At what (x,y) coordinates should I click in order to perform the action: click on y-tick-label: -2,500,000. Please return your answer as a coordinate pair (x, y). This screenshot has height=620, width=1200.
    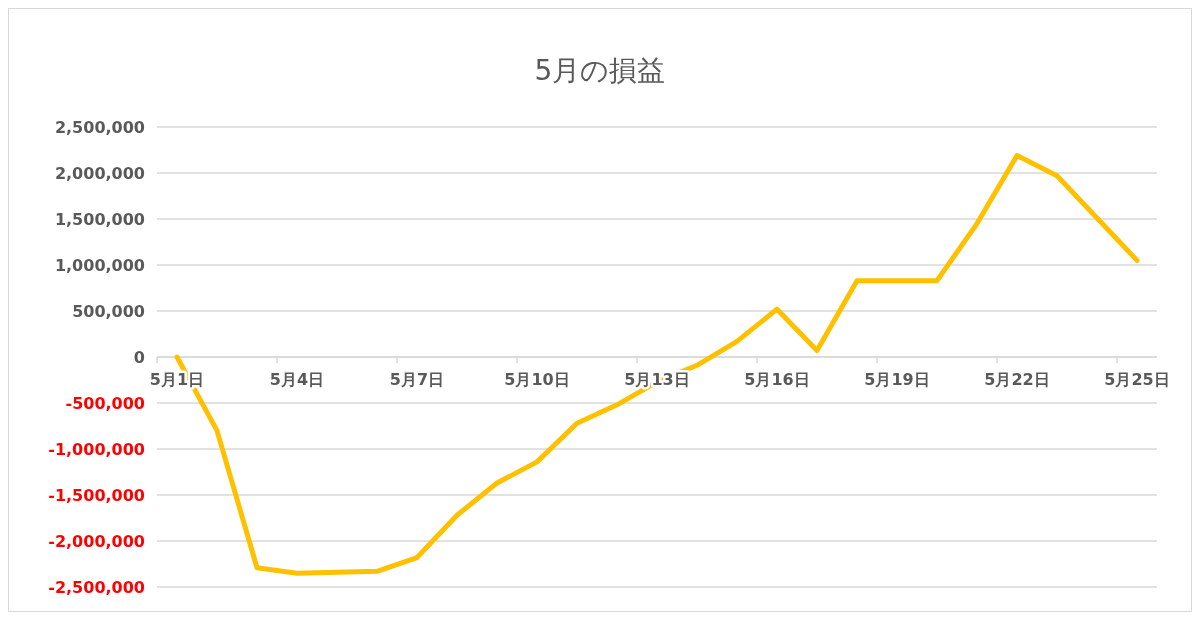
    Looking at the image, I should click on (96, 587).